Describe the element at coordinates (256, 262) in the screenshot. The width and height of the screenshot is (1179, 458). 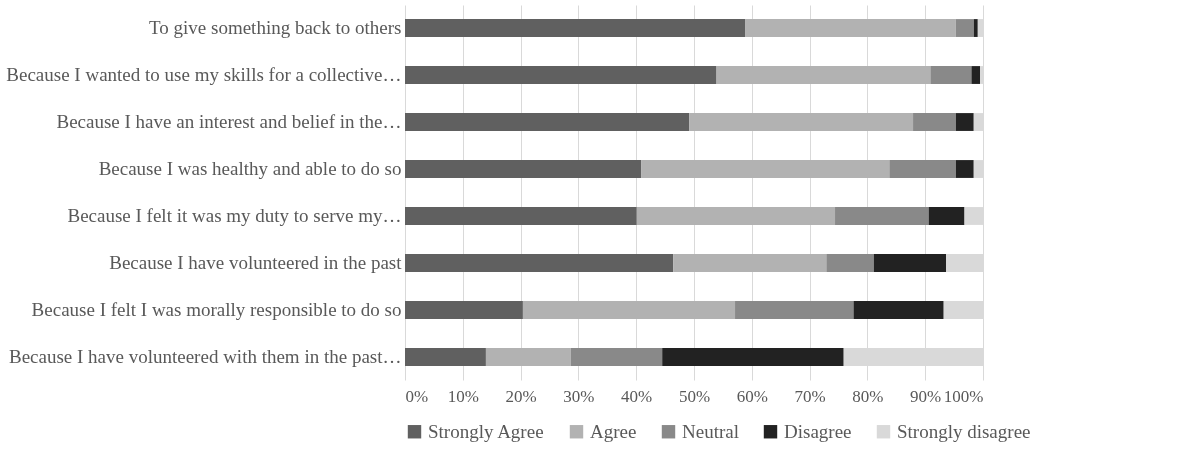
I see `y-tick-label: Because I have volunteered in the past` at that location.